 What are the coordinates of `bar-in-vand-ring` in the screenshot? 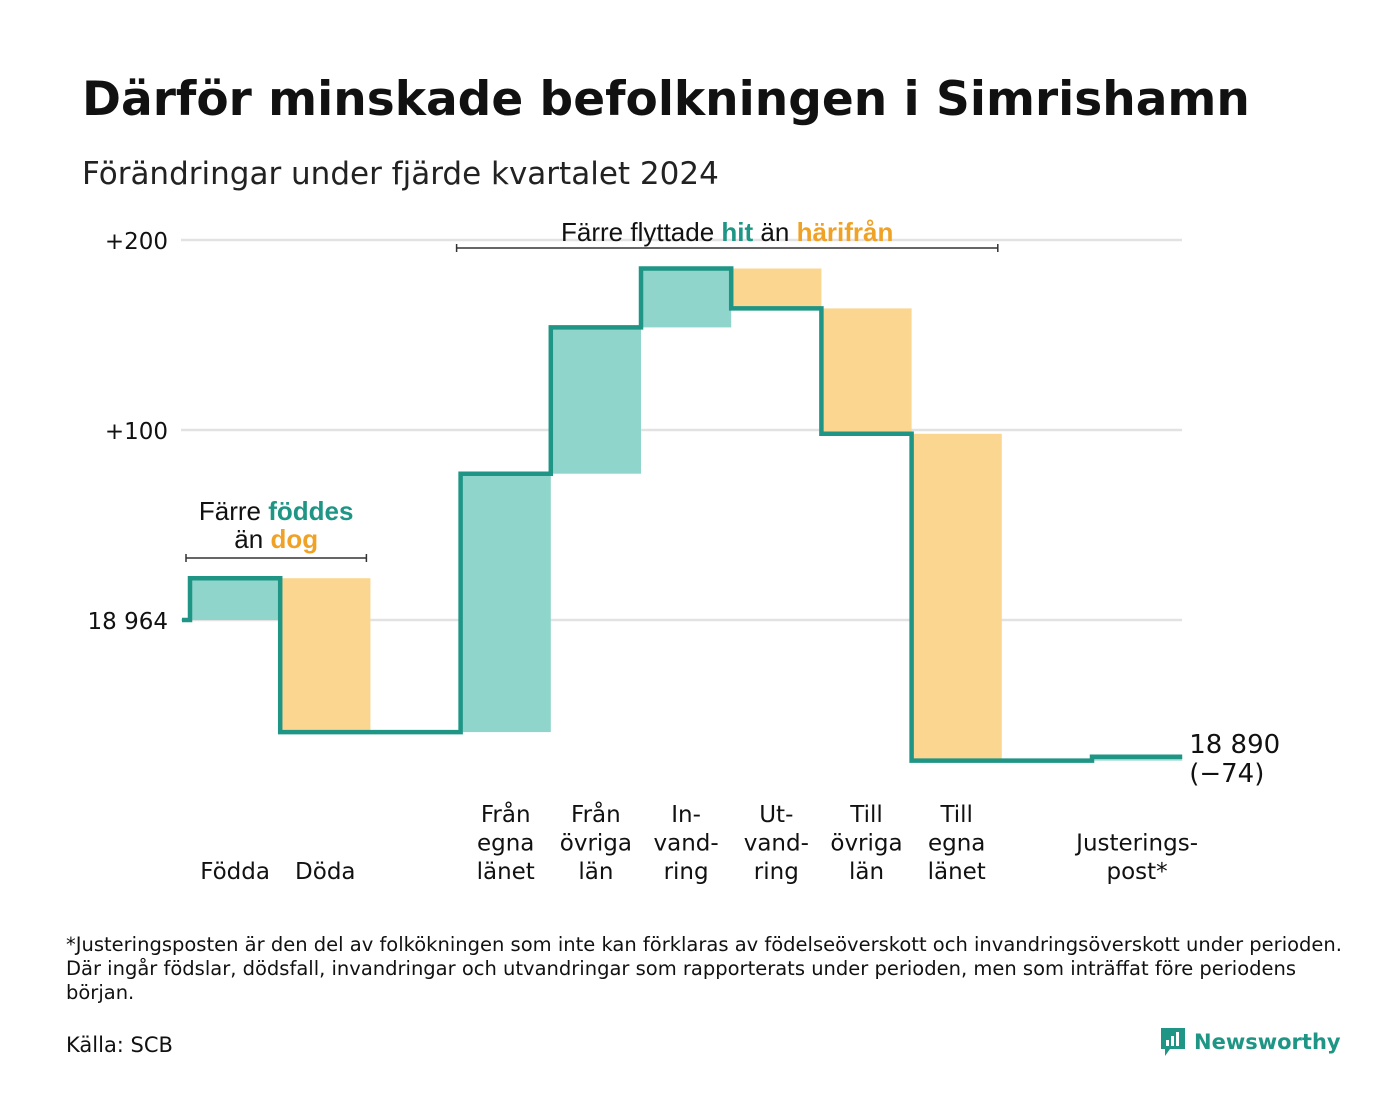 It's located at (686, 298).